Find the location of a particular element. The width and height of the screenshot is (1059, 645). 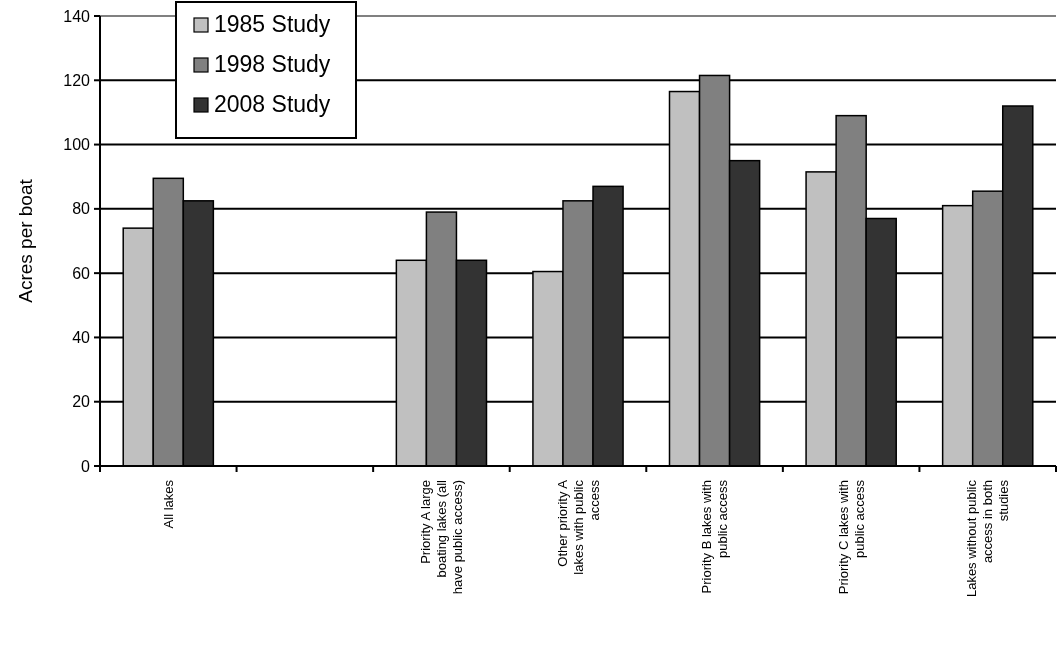

y-axis-title: Acres per boat is located at coordinates (25, 240).